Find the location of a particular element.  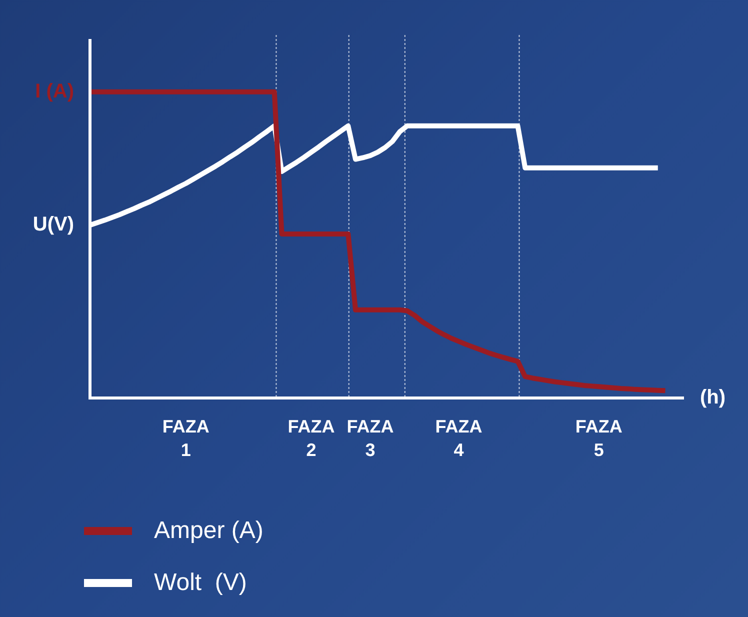

x-tick-label: FAZA 2 is located at coordinates (311, 438).